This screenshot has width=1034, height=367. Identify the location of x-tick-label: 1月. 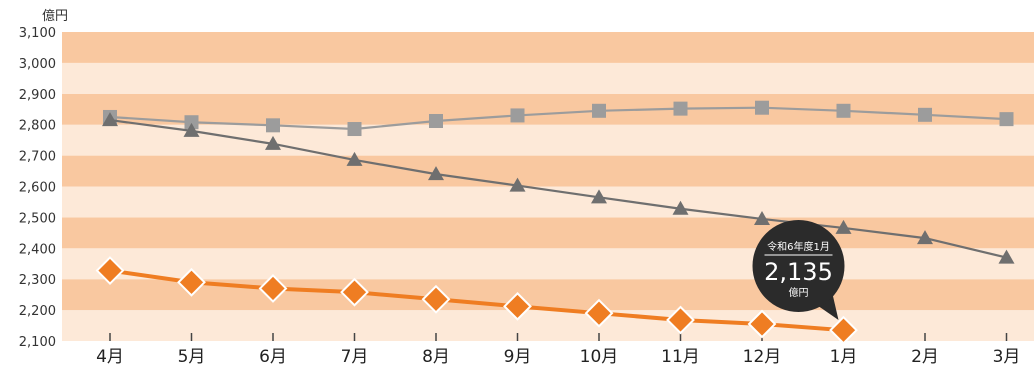
(844, 357).